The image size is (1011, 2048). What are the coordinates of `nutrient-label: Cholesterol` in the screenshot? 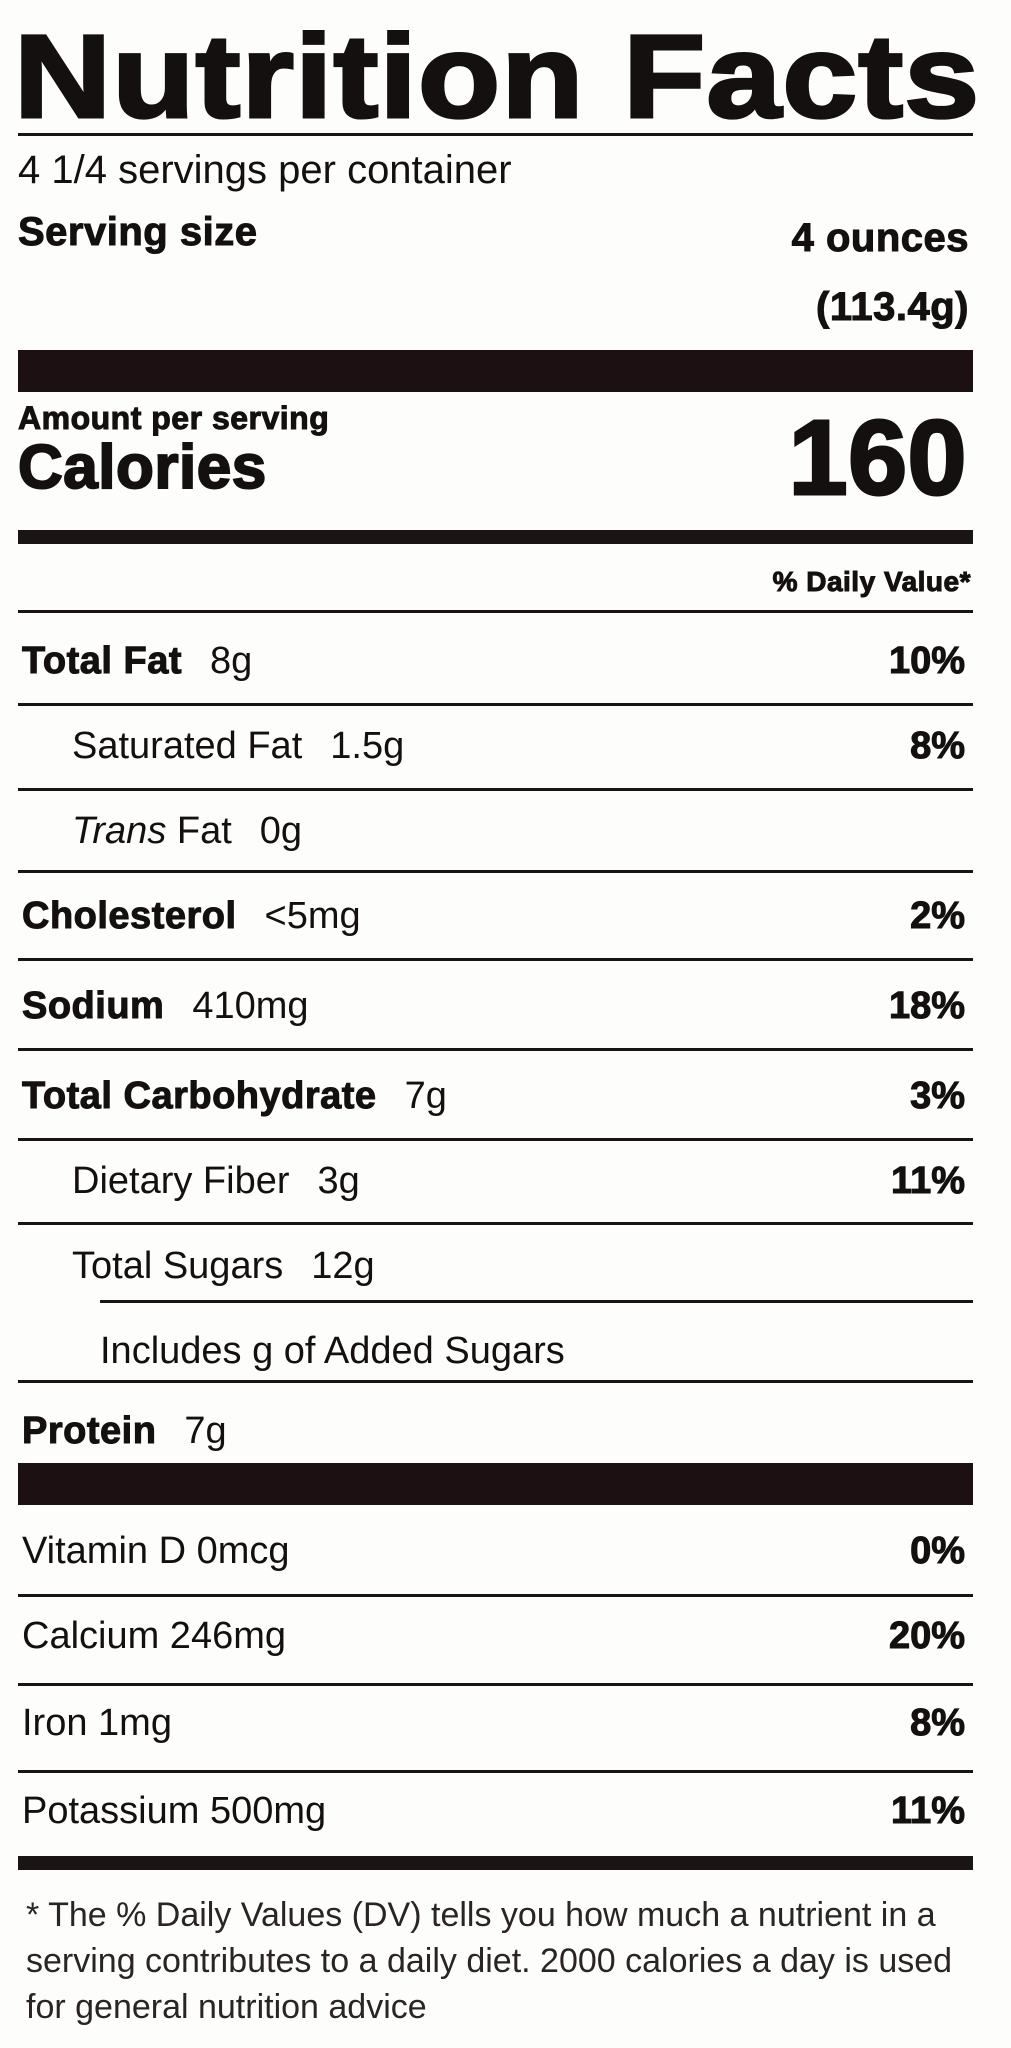 It's located at (129, 916).